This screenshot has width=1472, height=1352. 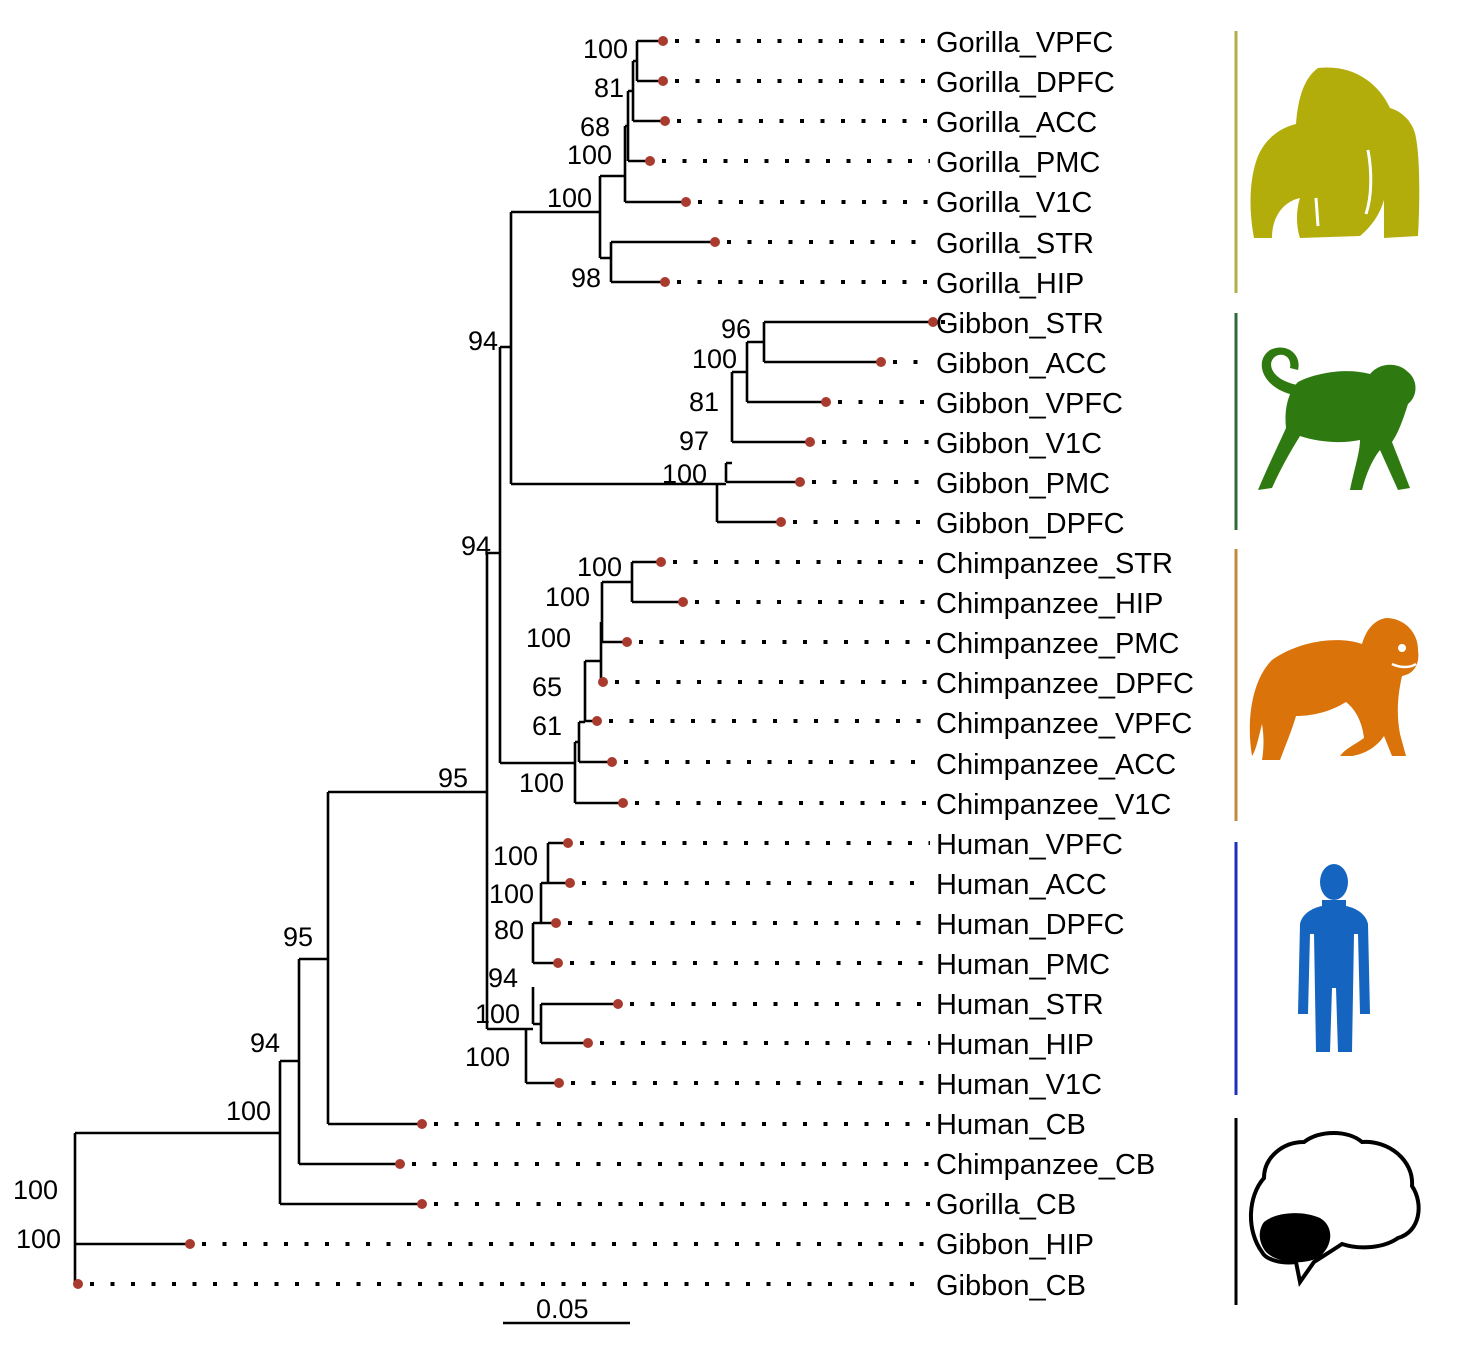 I want to click on taxon-label: Gorilla_VPFC, so click(x=1024, y=43).